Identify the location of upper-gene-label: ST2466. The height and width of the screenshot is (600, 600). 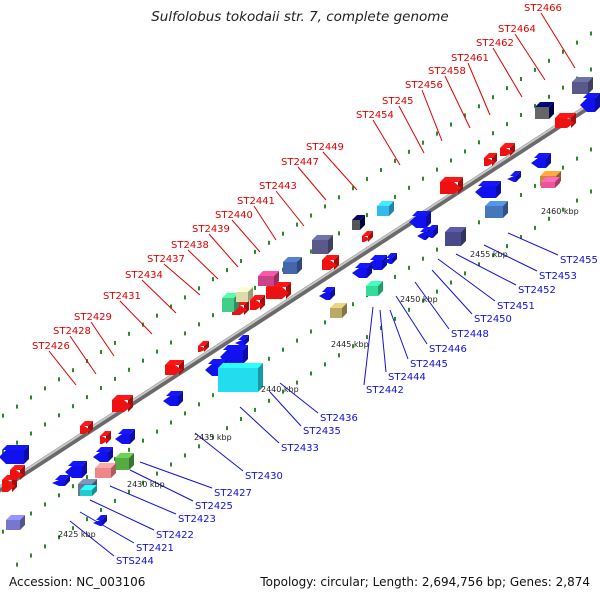
(543, 8).